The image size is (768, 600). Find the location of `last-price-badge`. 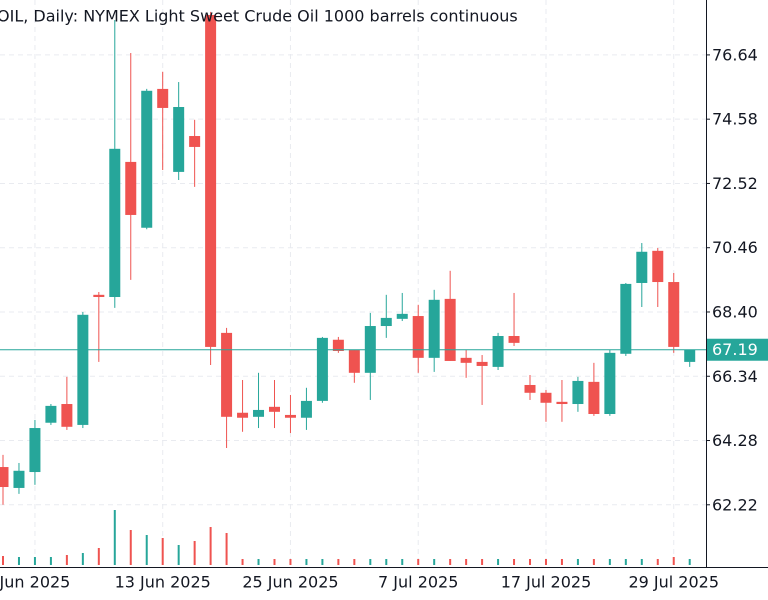

last-price-badge is located at coordinates (737, 349).